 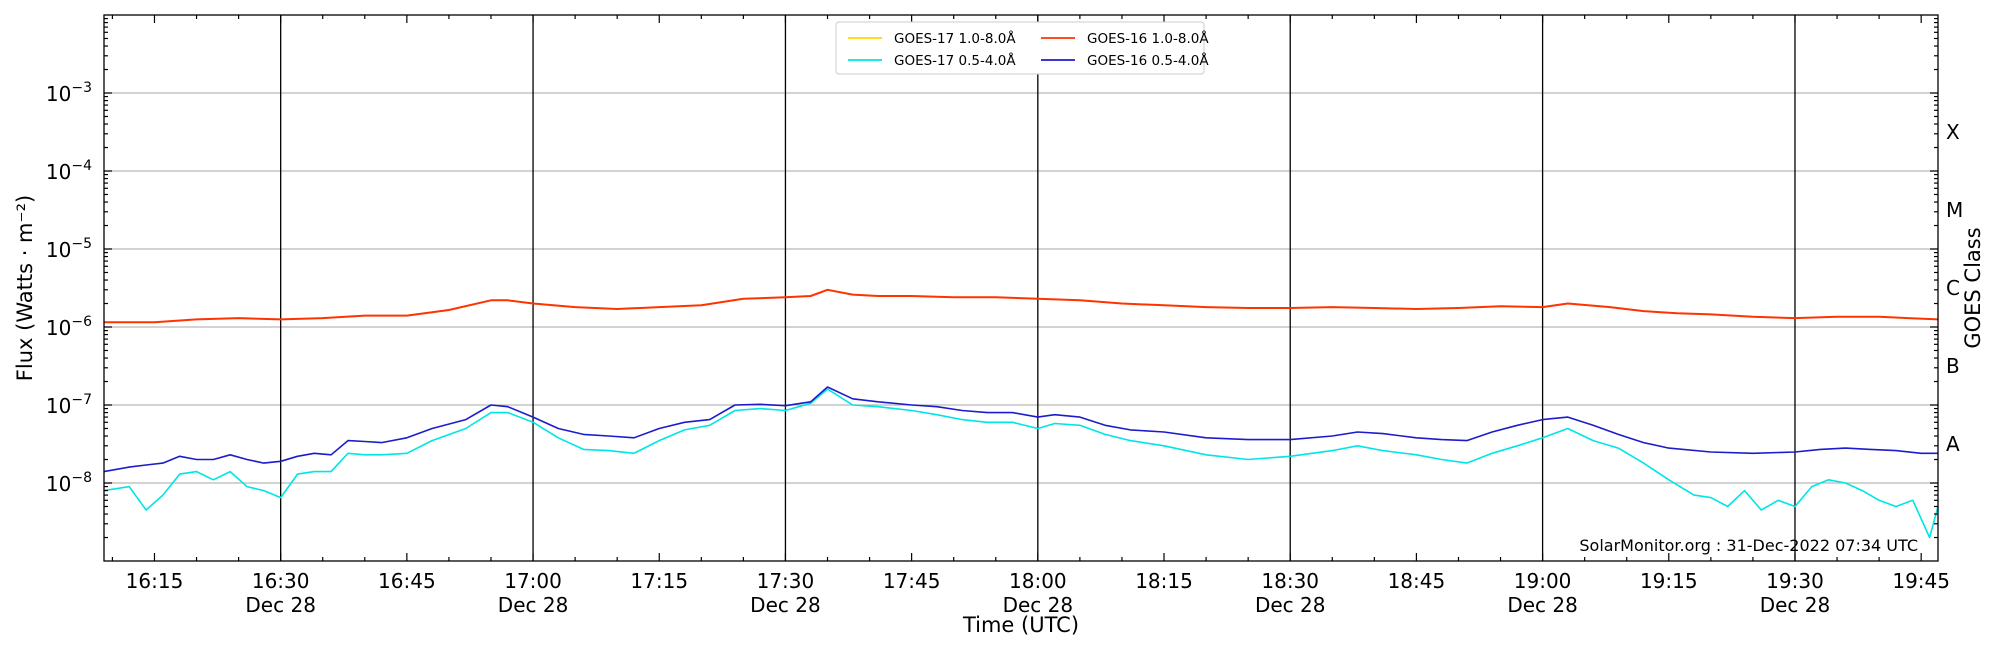 I want to click on y-axis-title: Flux (Watts · m⁻²), so click(x=25, y=288).